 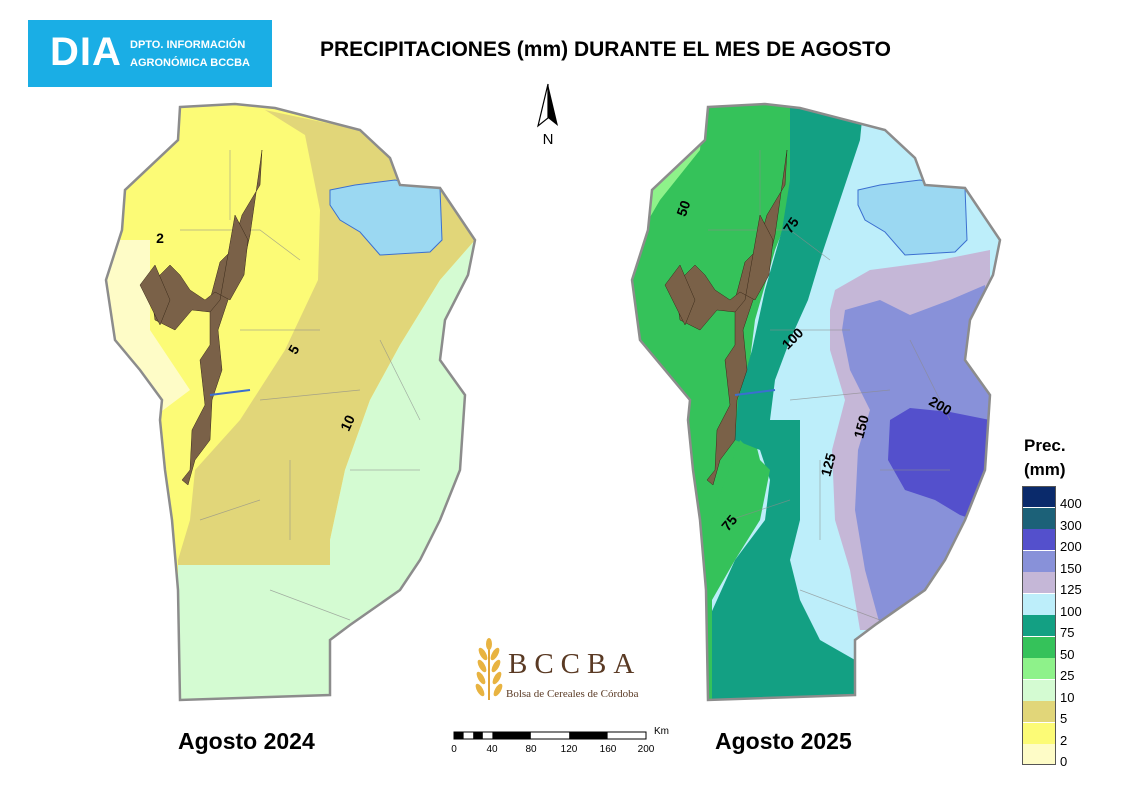 What do you see at coordinates (1067, 675) in the screenshot?
I see `legend-label: 25` at bounding box center [1067, 675].